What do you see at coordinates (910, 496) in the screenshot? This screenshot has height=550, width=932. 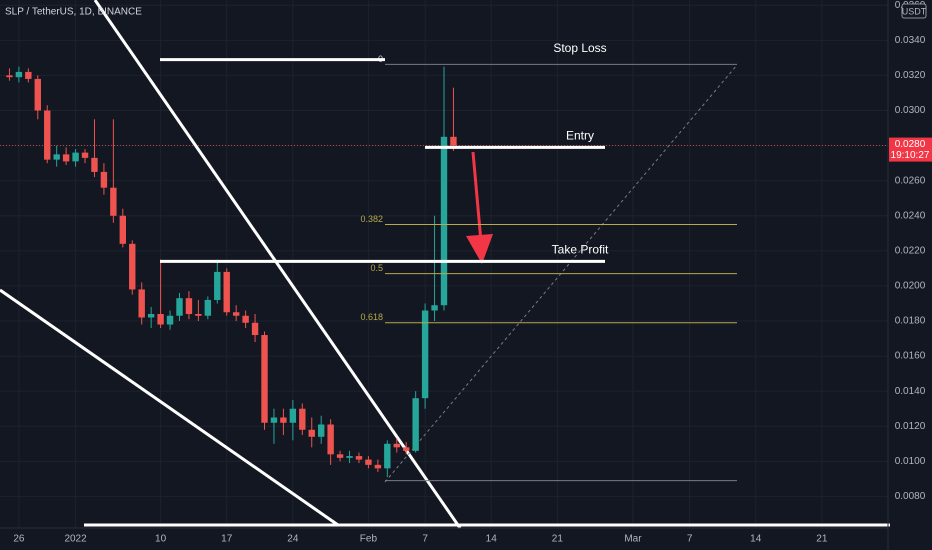 I see `y-tick-label: 0.0080` at bounding box center [910, 496].